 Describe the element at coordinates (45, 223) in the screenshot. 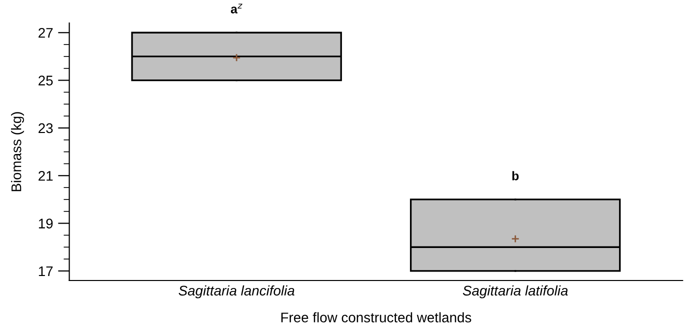

I see `y-tick-label: 19` at that location.